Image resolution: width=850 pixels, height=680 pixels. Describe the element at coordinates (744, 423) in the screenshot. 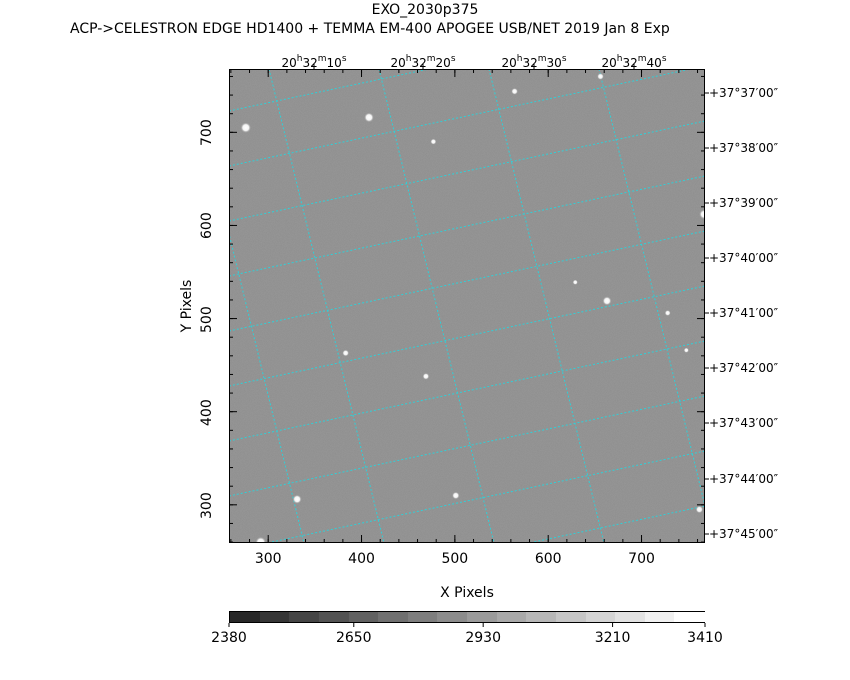

I see `dec-label: +37°43′00″` at that location.